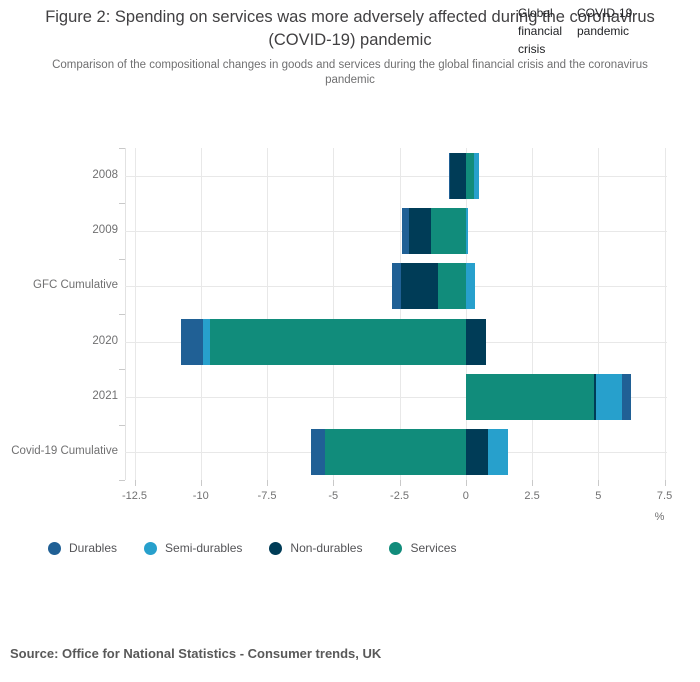  I want to click on bar-2021-durables, so click(627, 397).